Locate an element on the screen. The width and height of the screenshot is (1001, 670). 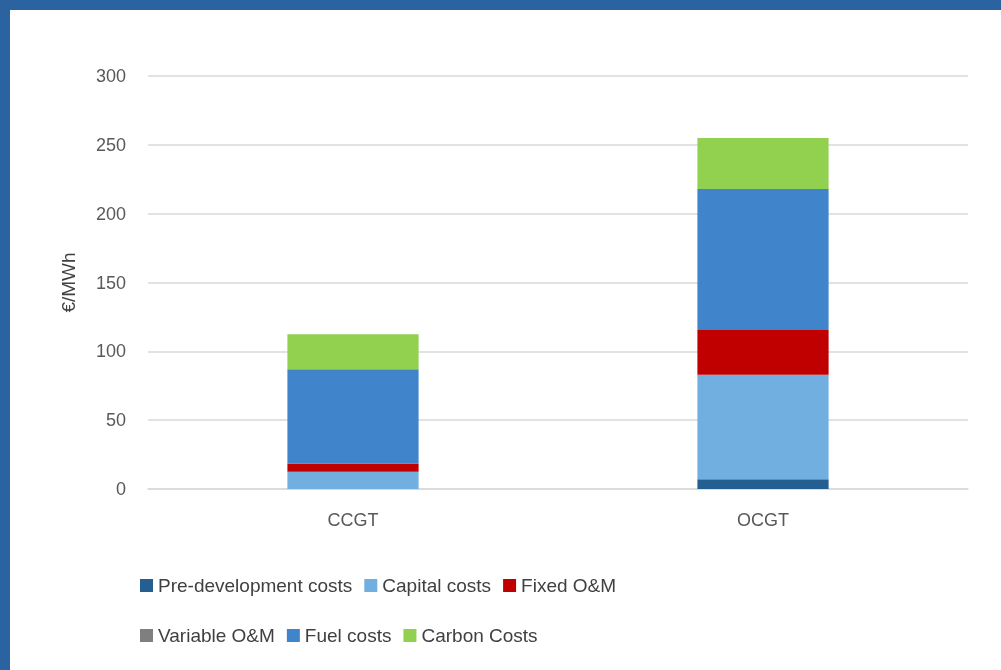
legend-label: Variable O&M is located at coordinates (216, 635).